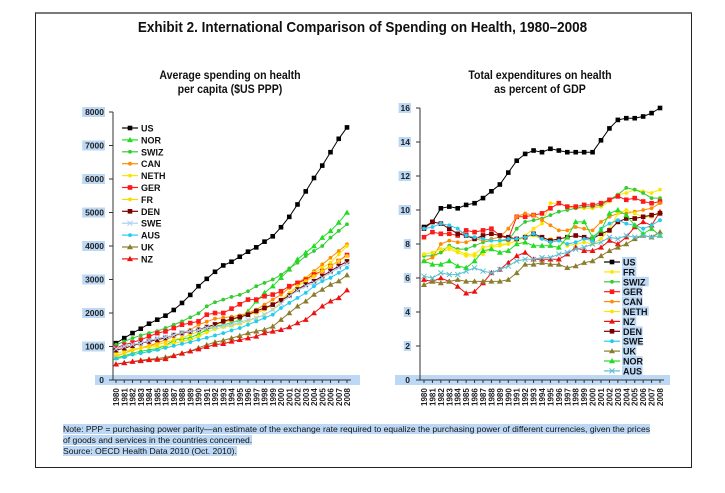  I want to click on left-x-tick-label: 1987, so click(174, 397).